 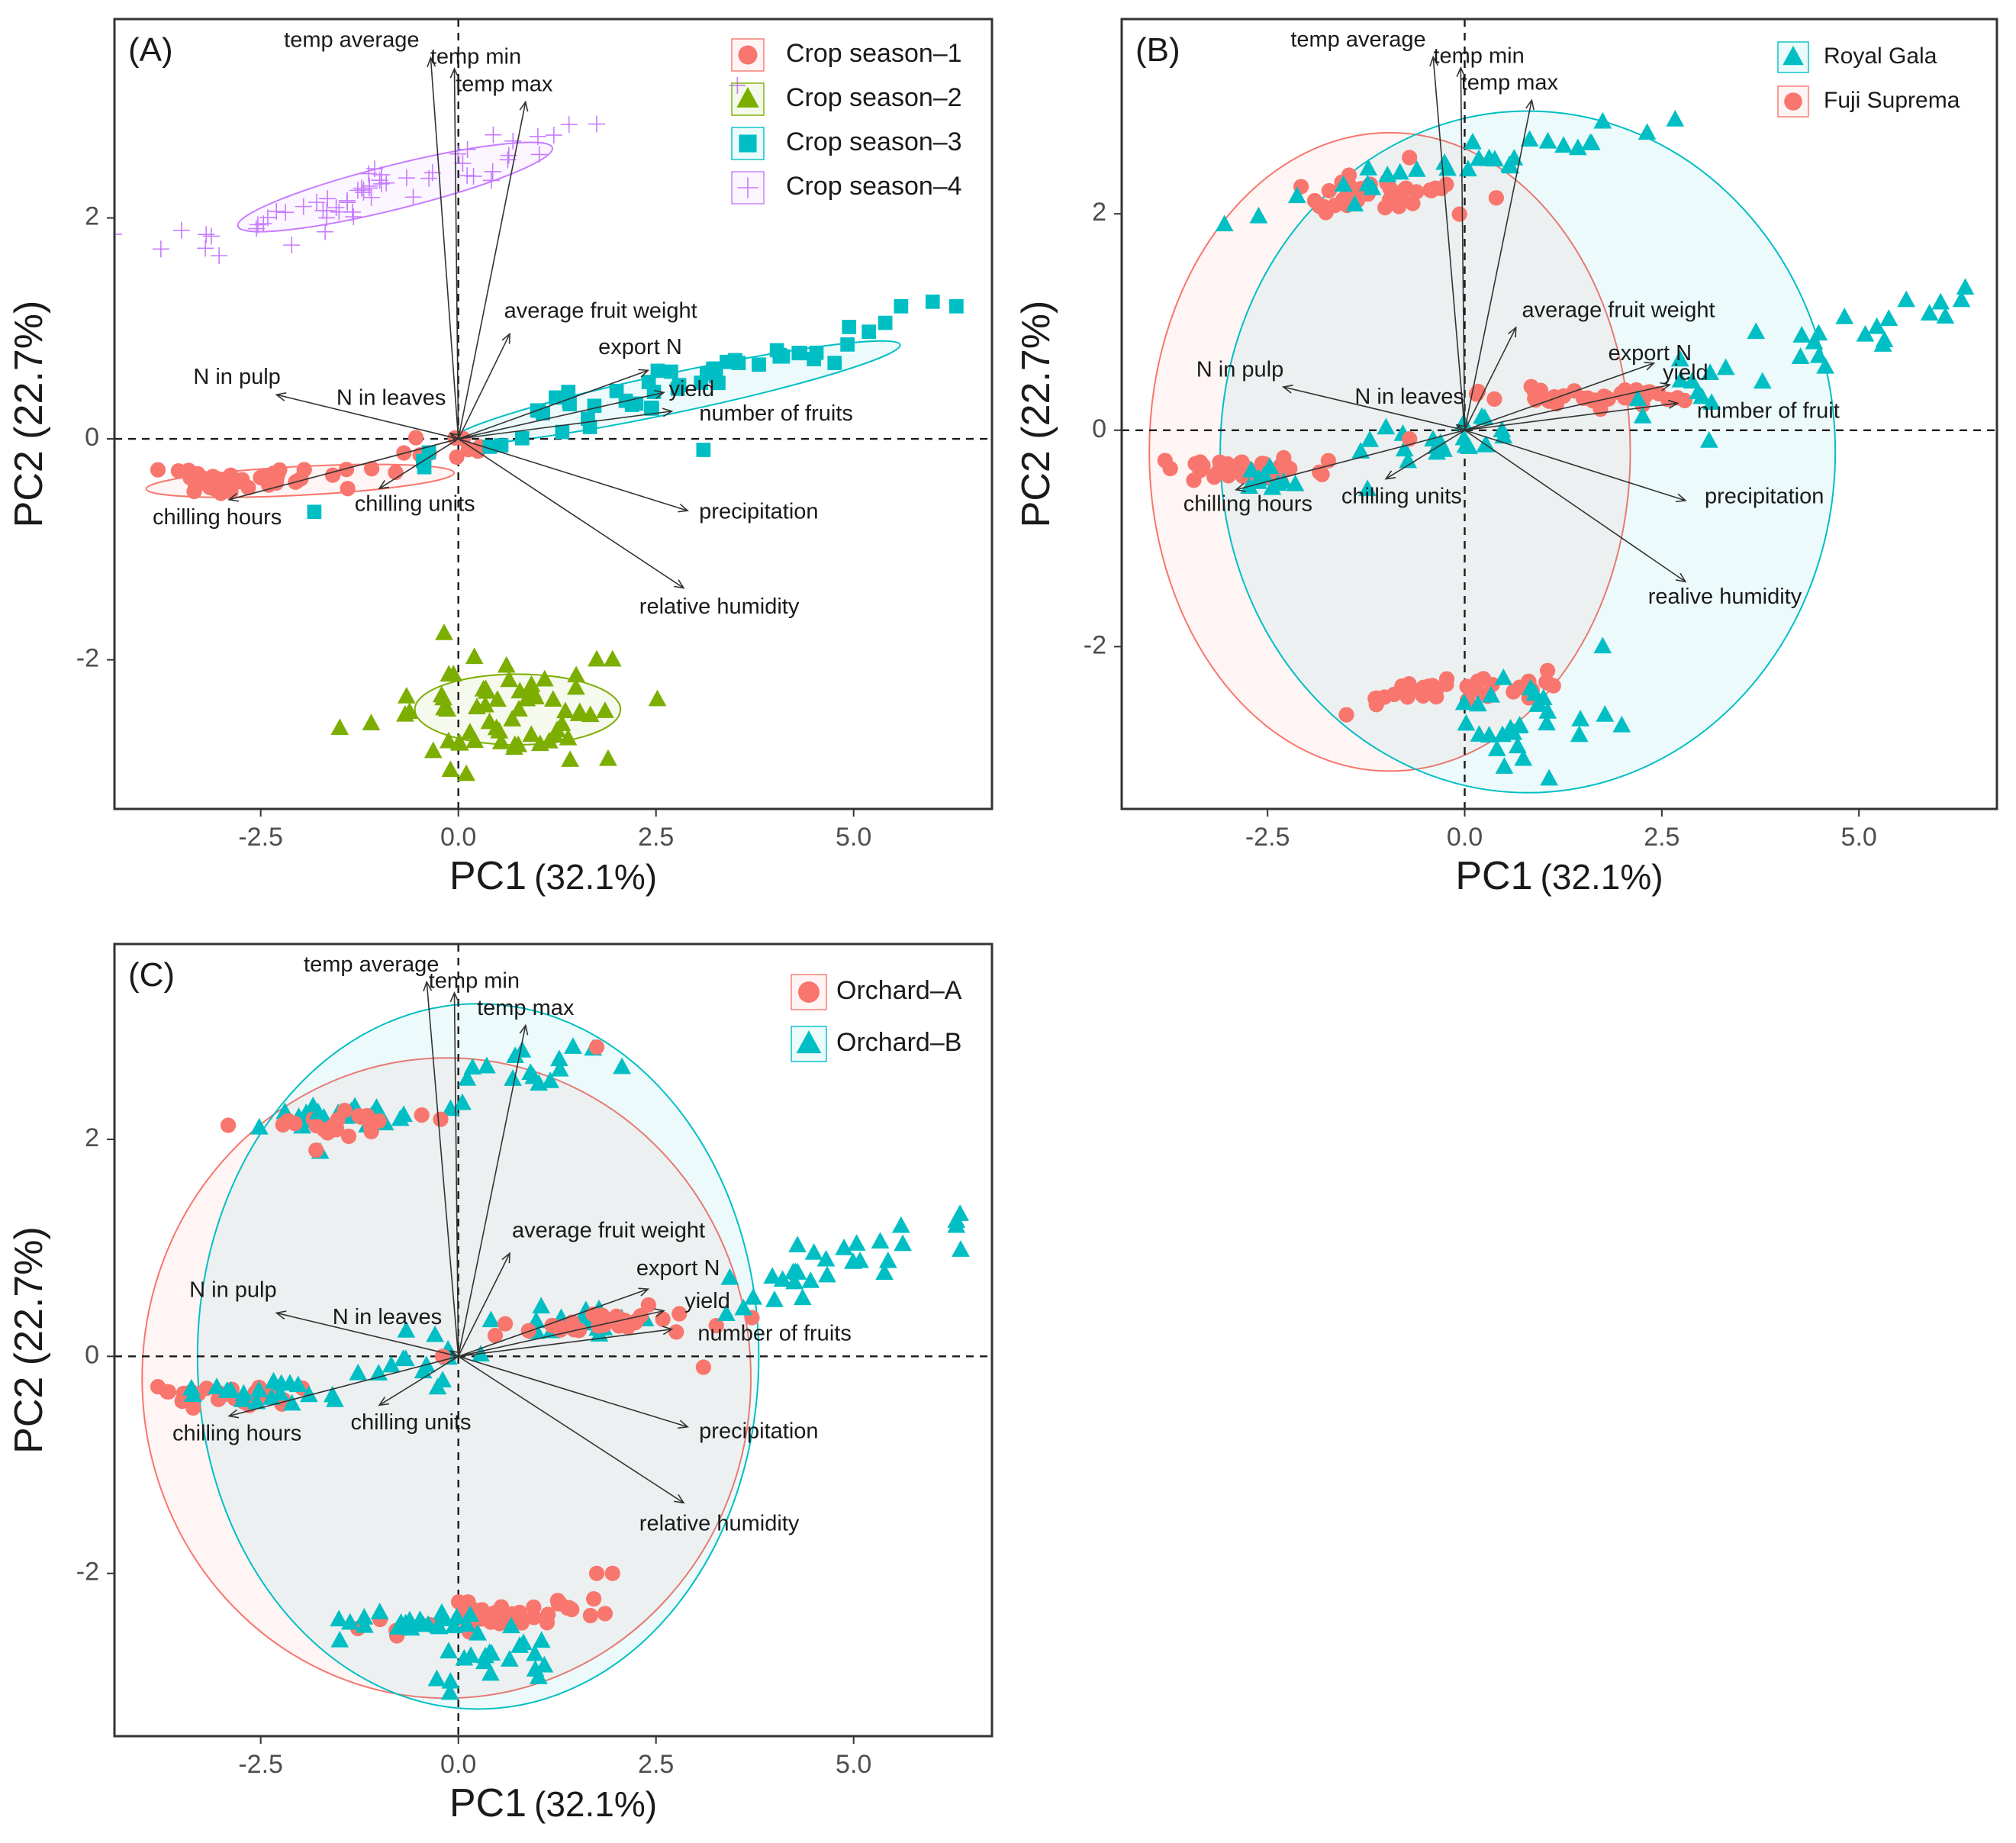 What do you see at coordinates (92, 437) in the screenshot?
I see `y-tick-label: 0` at bounding box center [92, 437].